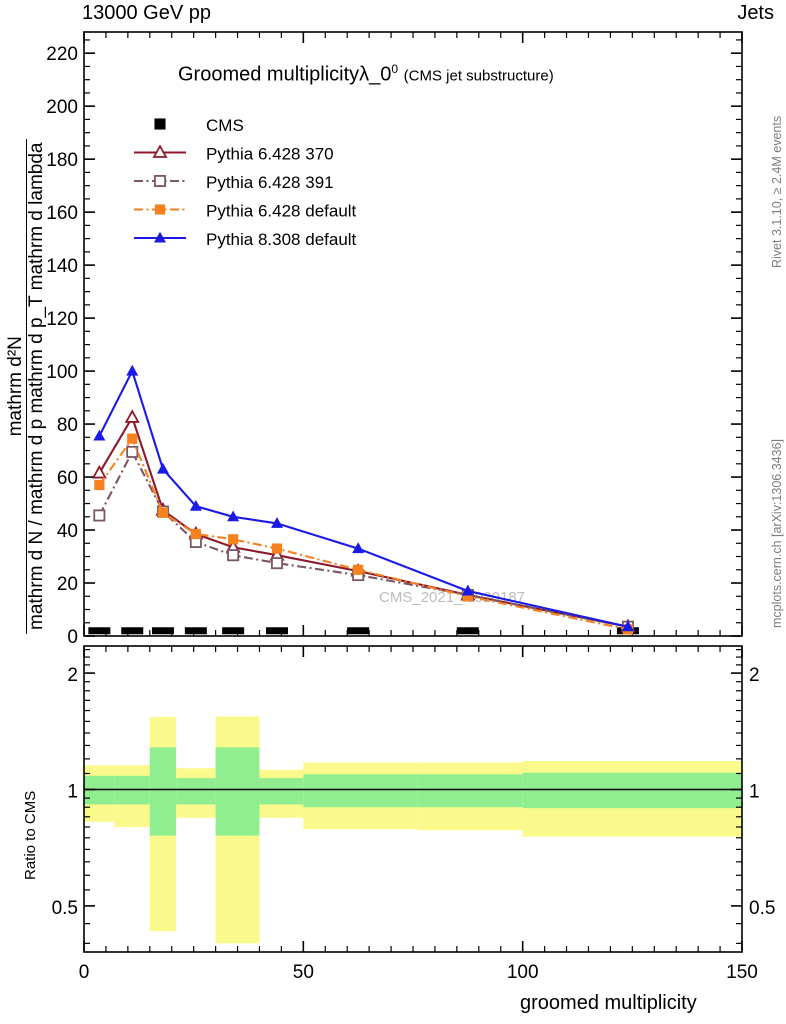 Image resolution: width=786 pixels, height=1024 pixels. Describe the element at coordinates (72, 637) in the screenshot. I see `y-tick-label: 0` at that location.